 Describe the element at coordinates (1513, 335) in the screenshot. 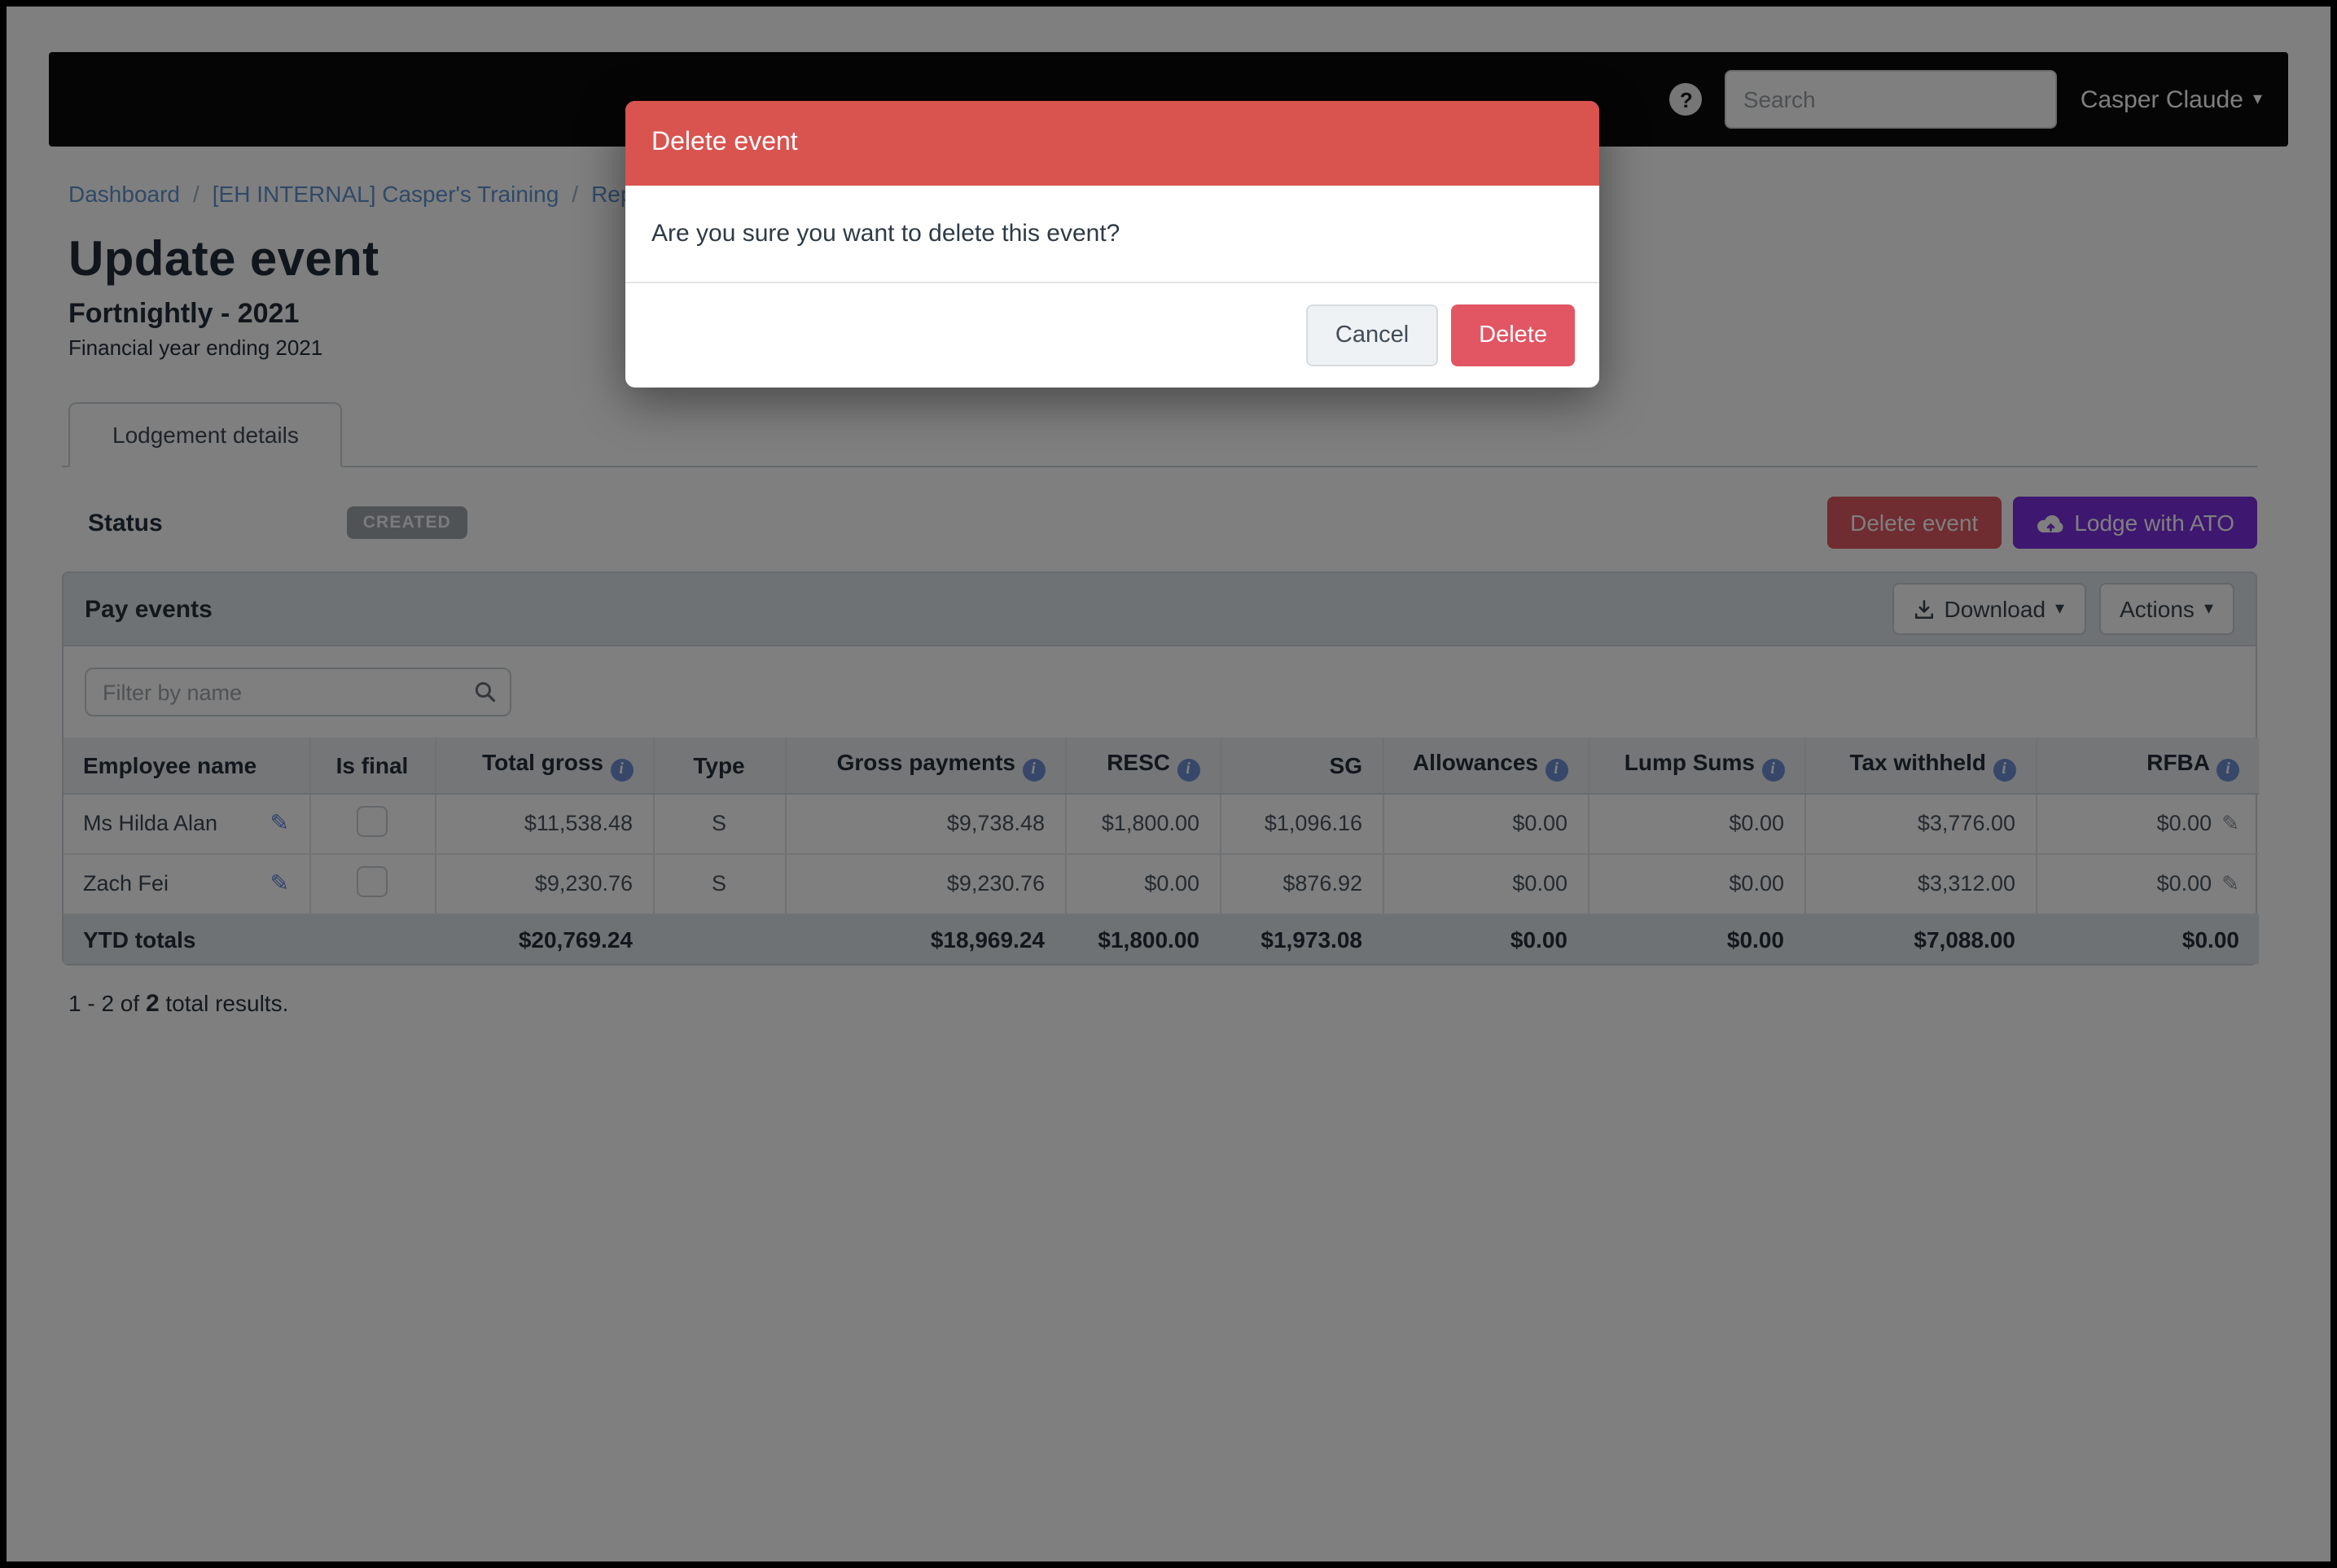

I see `confirm-delete-button: Delete` at that location.